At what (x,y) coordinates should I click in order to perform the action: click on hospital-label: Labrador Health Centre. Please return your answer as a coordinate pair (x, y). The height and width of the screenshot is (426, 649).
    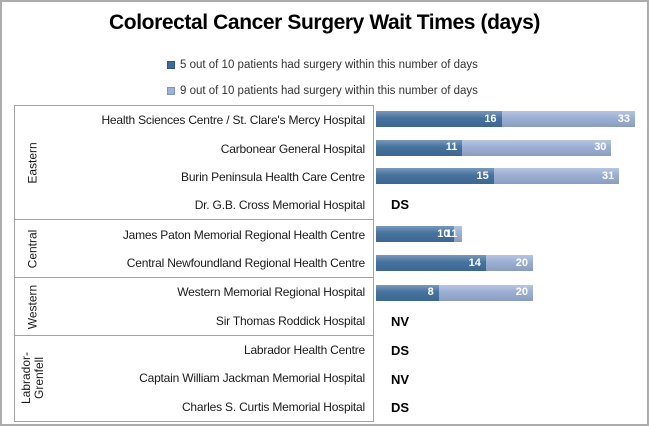
    Looking at the image, I should click on (304, 350).